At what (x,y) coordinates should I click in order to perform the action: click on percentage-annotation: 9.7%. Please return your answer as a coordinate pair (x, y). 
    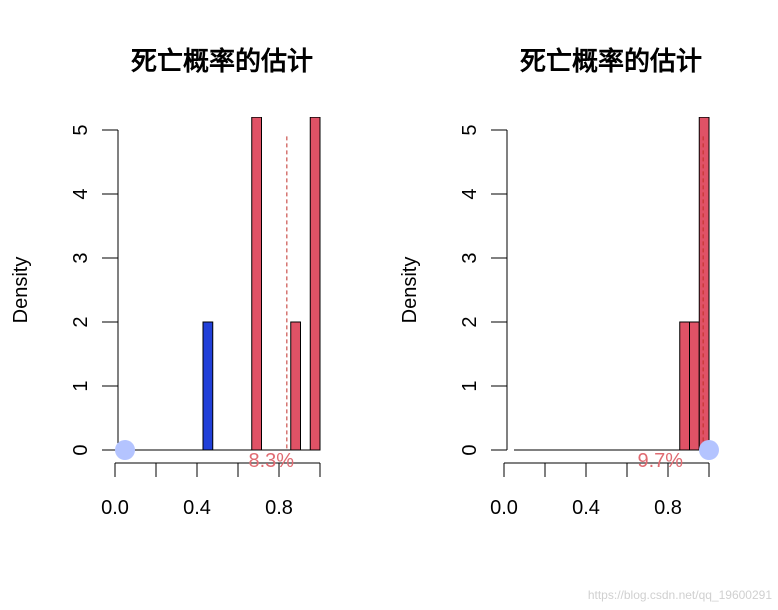
    Looking at the image, I should click on (660, 461).